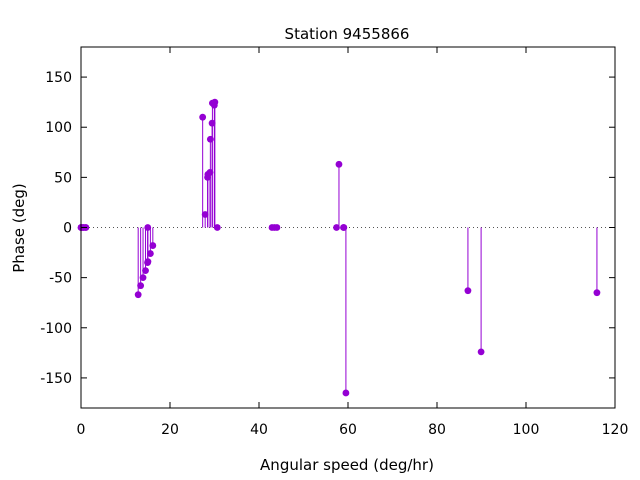 The image size is (640, 480). Describe the element at coordinates (348, 430) in the screenshot. I see `x-tick-label: 60` at that location.